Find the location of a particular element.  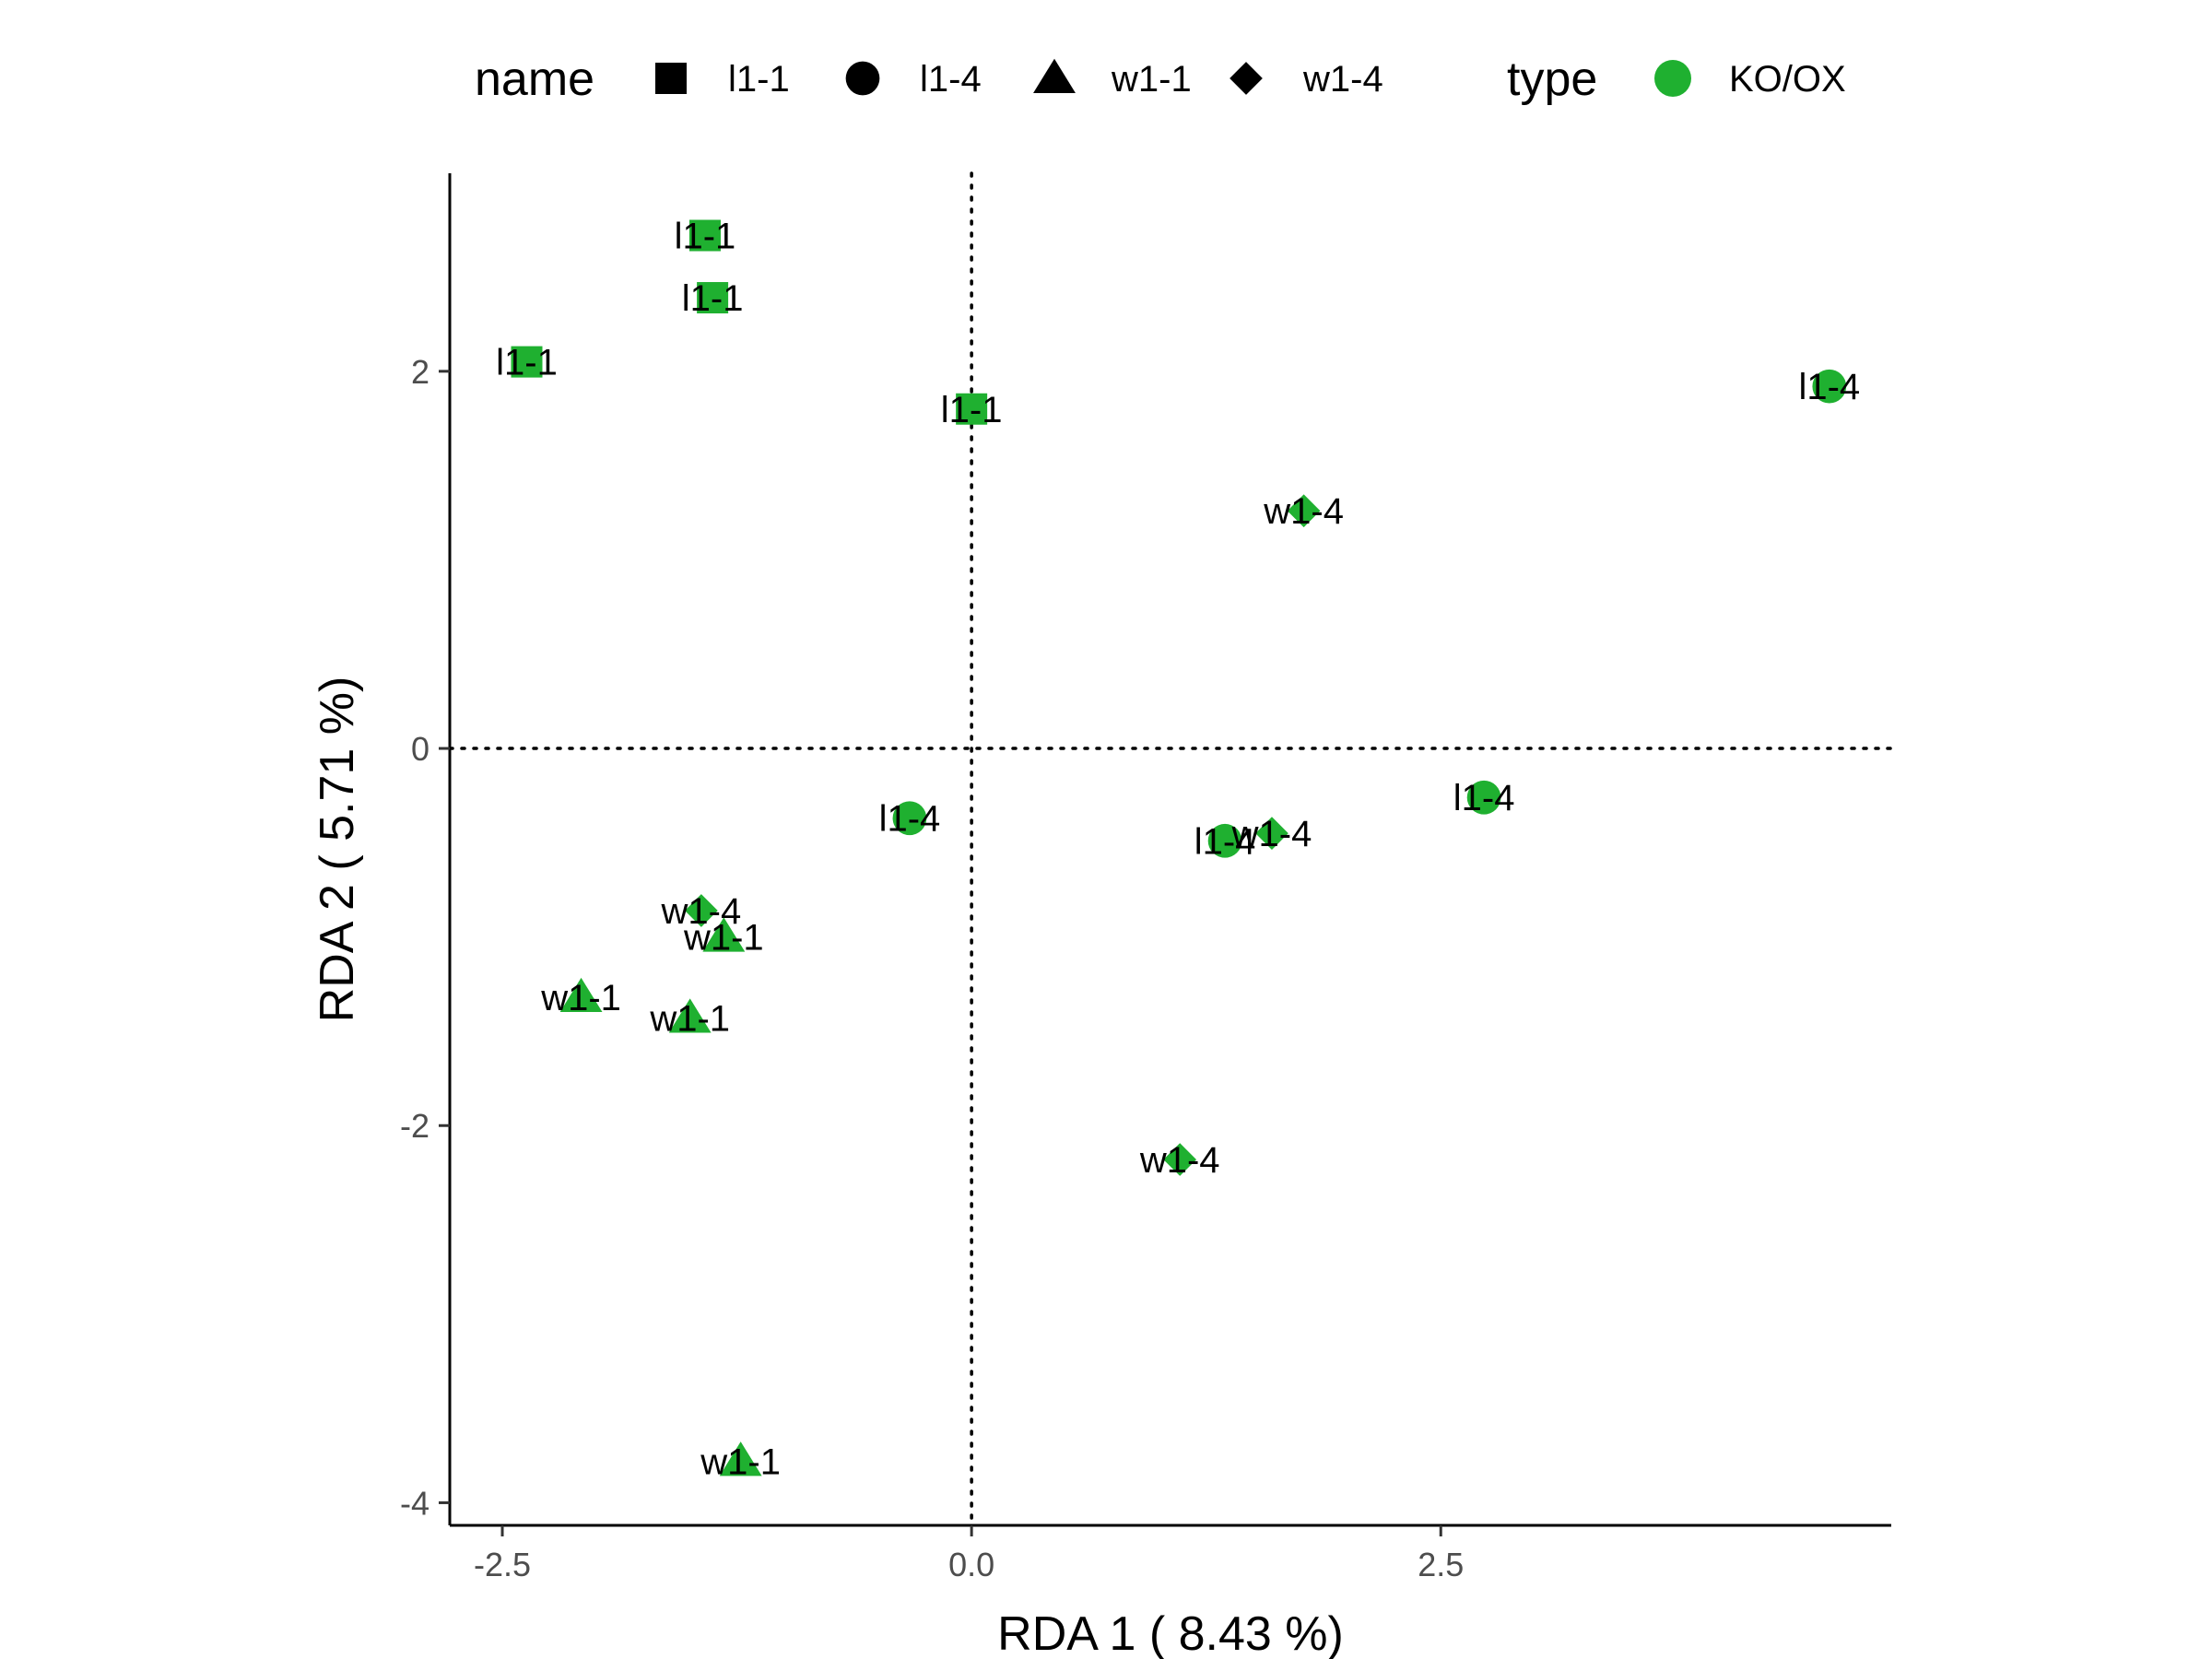

y-tick-label: 0 is located at coordinates (420, 749).